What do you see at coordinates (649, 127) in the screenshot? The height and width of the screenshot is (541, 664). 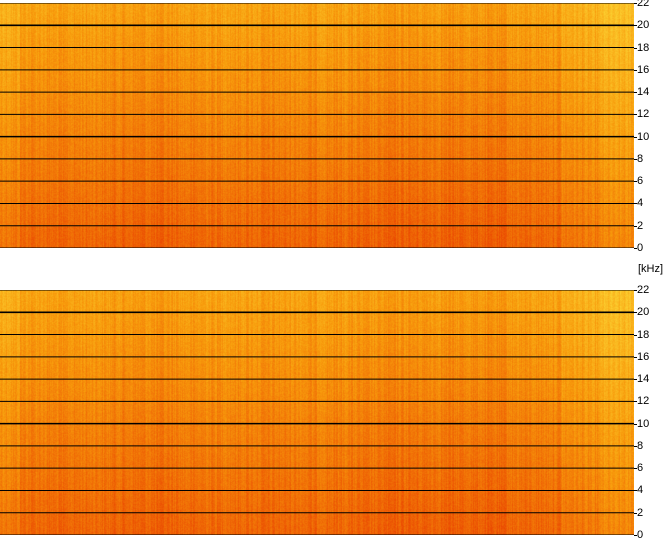 I see `y-axis-top: 0 2 4 6 8 10 12 14 16 18 20 22` at bounding box center [649, 127].